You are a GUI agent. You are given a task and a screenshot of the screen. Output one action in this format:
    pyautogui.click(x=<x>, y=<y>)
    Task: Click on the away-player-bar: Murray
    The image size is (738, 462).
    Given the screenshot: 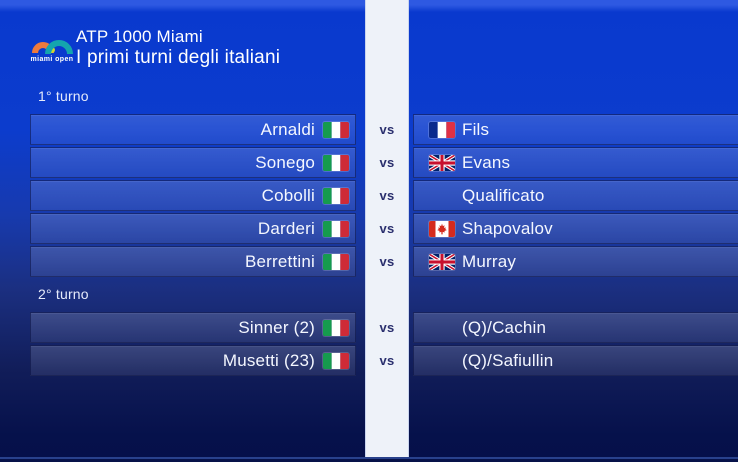 What is the action you would take?
    pyautogui.click(x=575, y=261)
    